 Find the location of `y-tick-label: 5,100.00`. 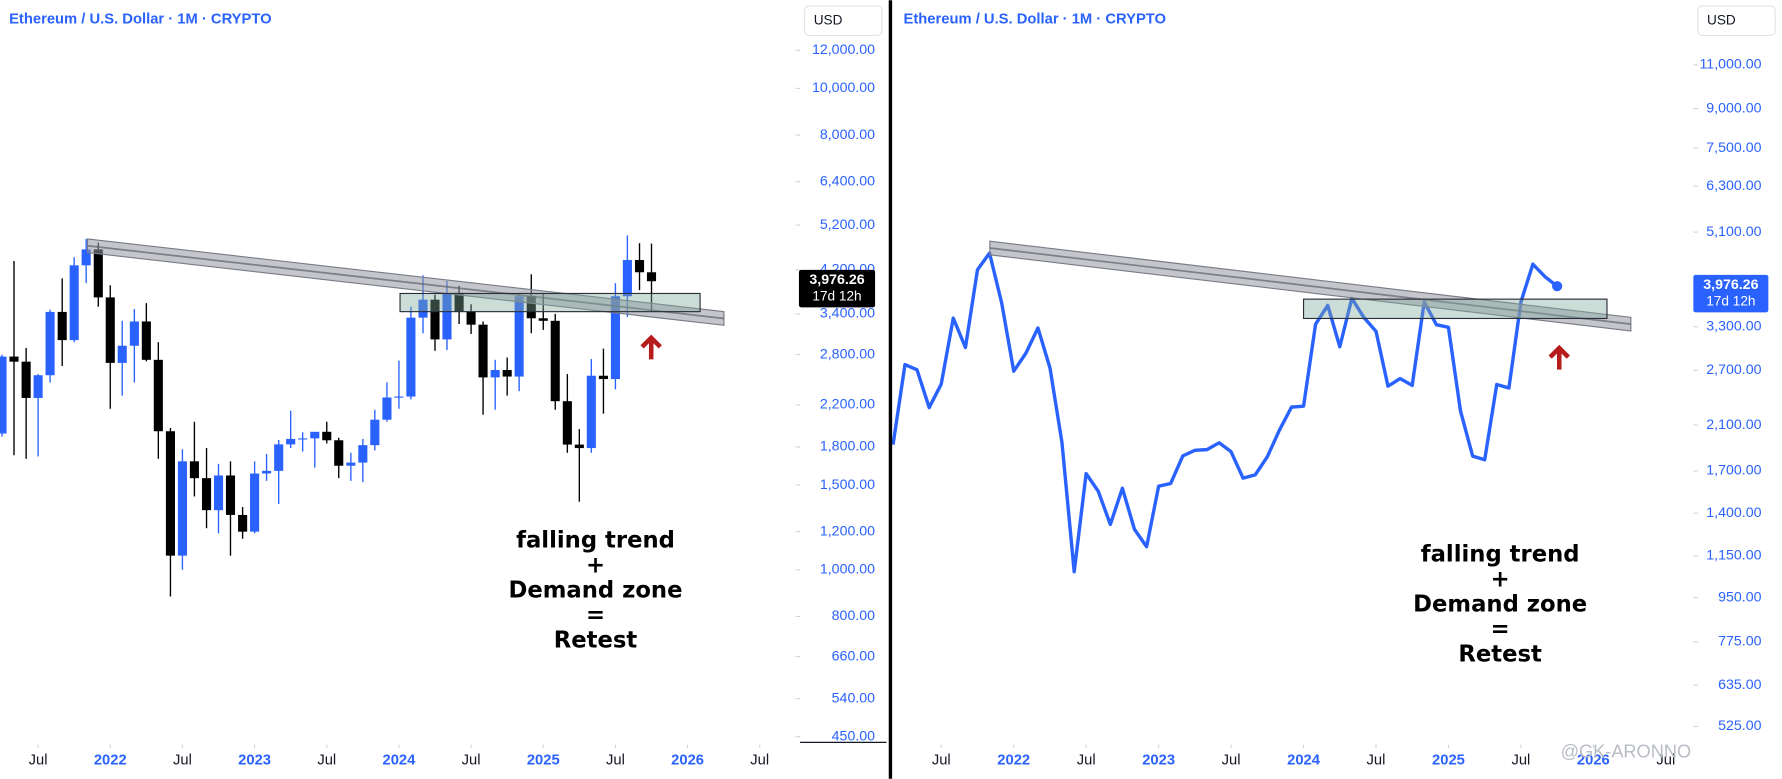

y-tick-label: 5,100.00 is located at coordinates (1733, 232).